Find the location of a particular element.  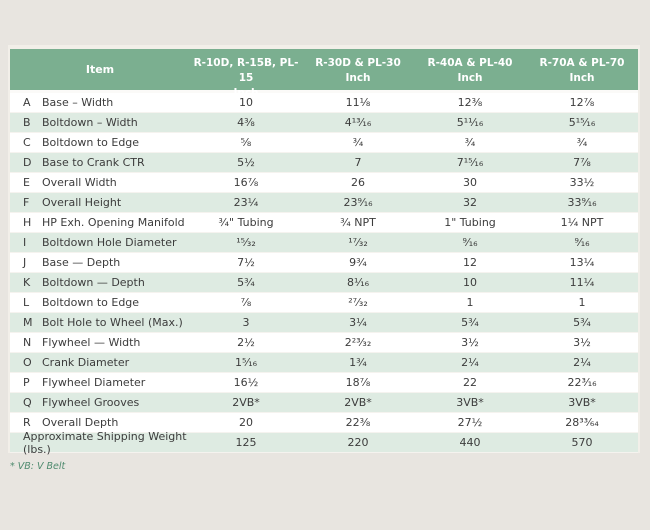

row-value: 5½ is located at coordinates (246, 162).